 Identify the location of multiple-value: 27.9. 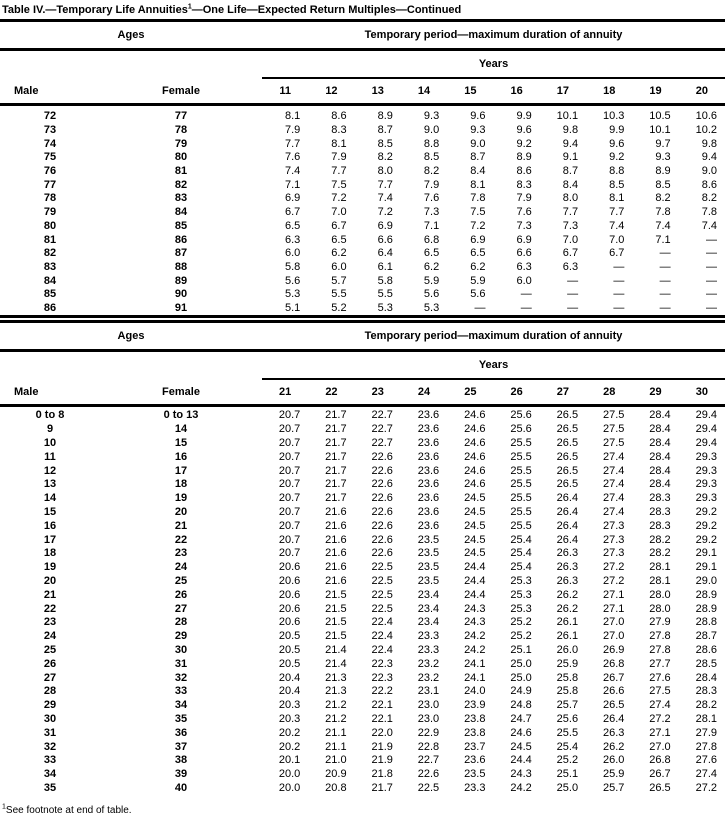
(660, 622).